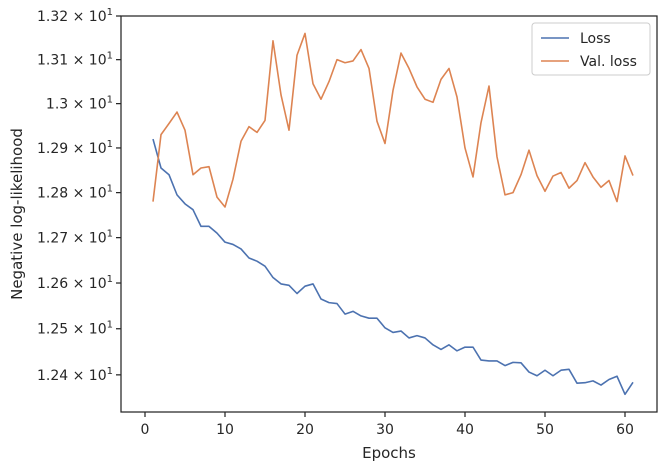 Image resolution: width=667 pixels, height=471 pixels. What do you see at coordinates (75, 193) in the screenshot?
I see `y-tick-label: 1.28 × 10¹` at bounding box center [75, 193].